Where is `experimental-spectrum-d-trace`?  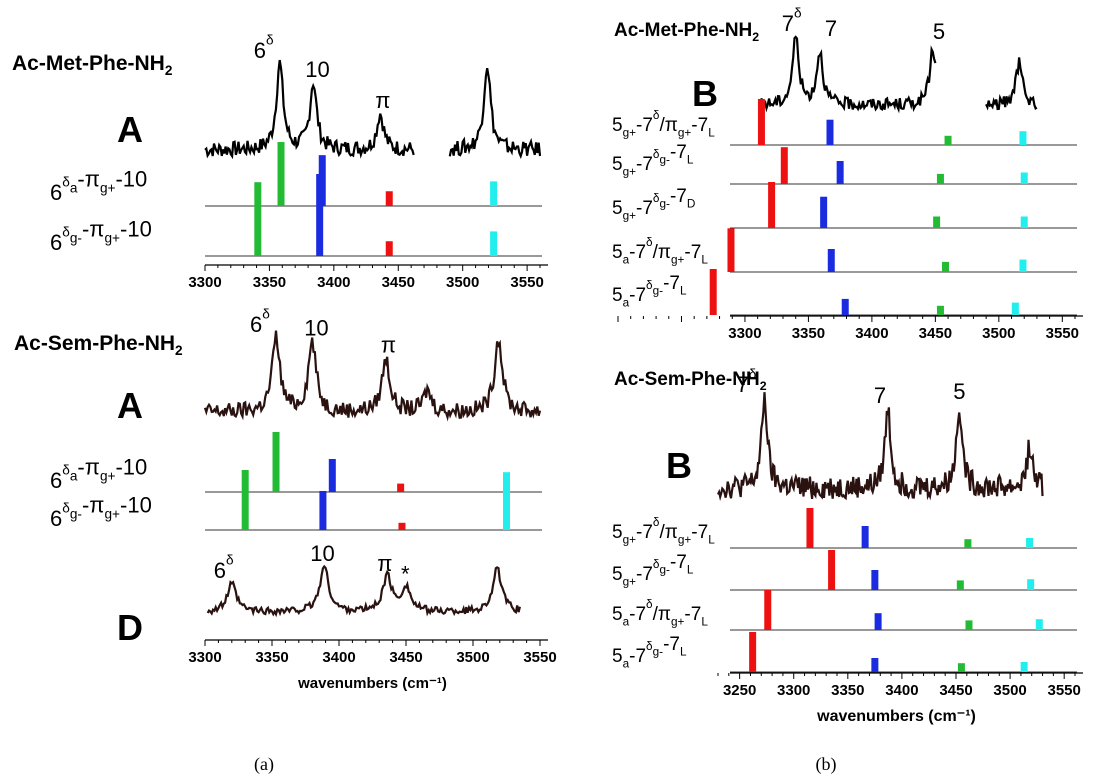 experimental-spectrum-d-trace is located at coordinates (363, 591).